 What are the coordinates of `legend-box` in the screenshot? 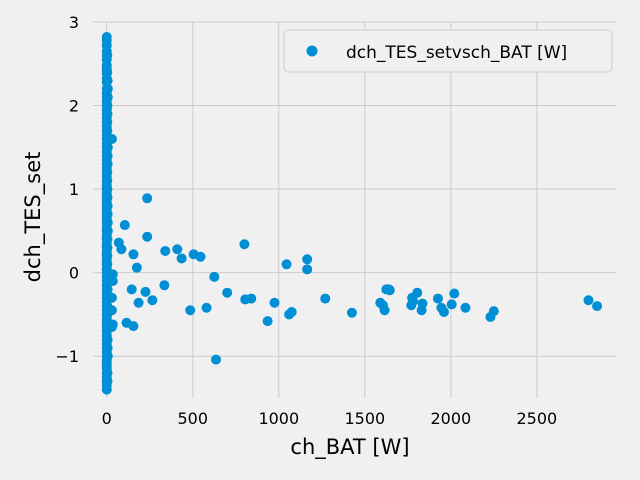 It's located at (448, 51).